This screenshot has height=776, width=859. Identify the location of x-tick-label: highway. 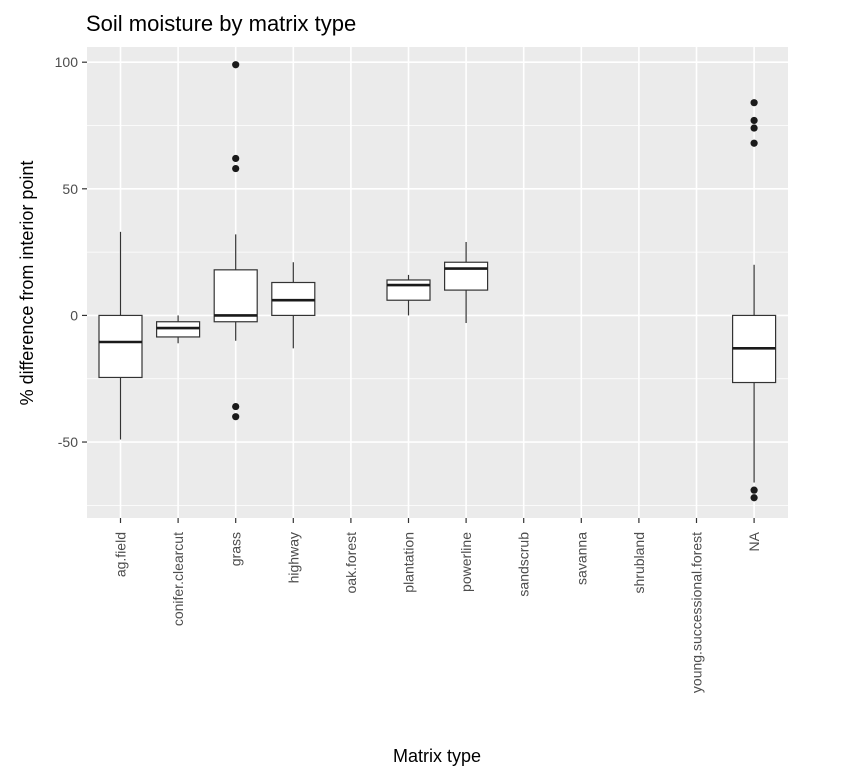
(293, 557).